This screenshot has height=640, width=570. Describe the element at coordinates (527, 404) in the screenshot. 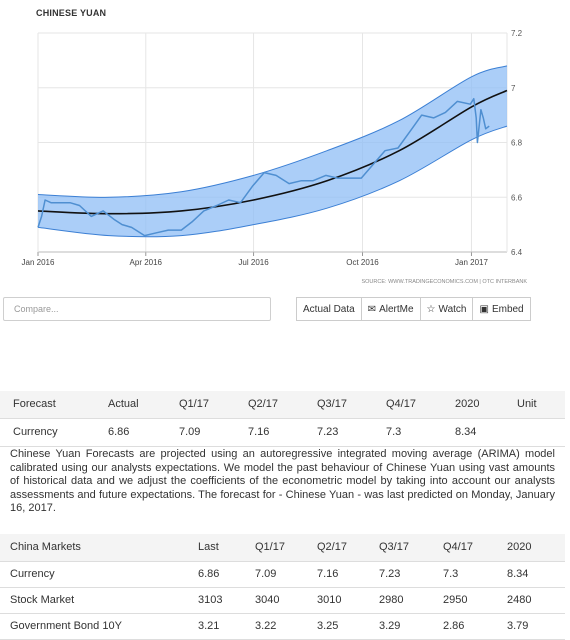

I see `forecast-header-cell: Unit` at that location.